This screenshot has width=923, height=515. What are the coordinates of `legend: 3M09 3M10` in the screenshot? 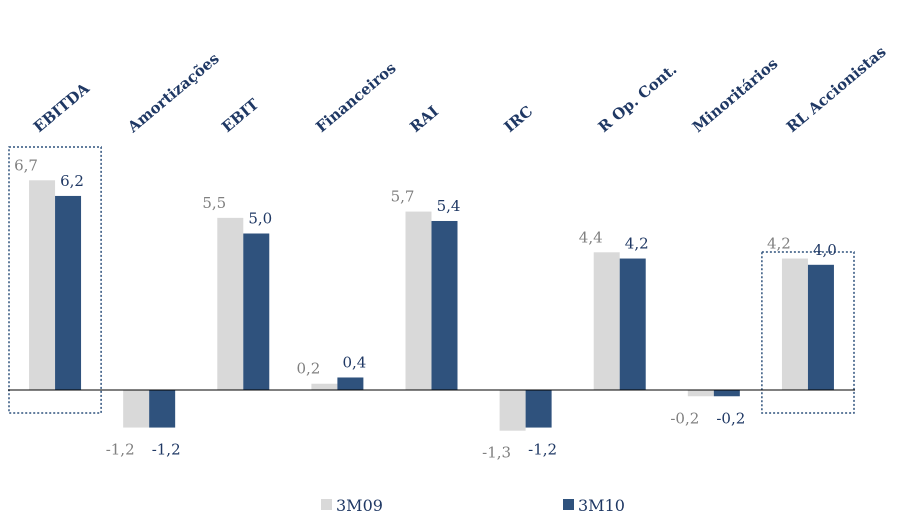 It's located at (473, 505).